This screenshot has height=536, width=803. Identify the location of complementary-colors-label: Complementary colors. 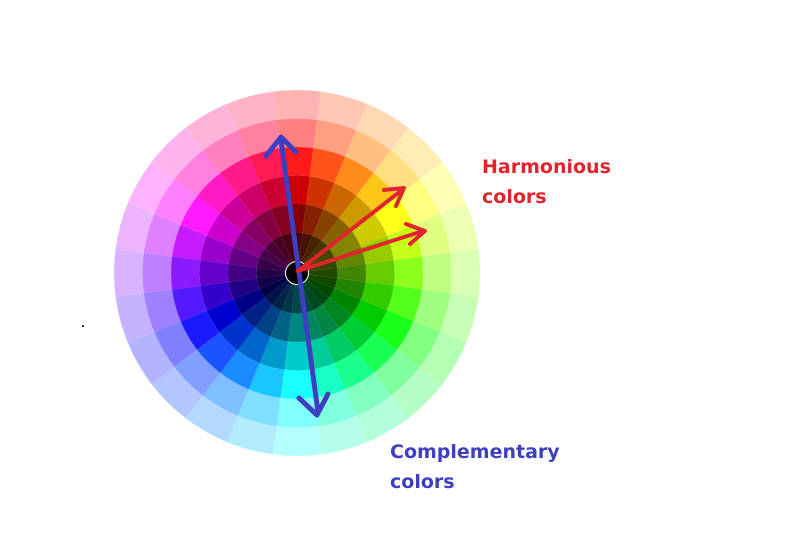
(475, 467).